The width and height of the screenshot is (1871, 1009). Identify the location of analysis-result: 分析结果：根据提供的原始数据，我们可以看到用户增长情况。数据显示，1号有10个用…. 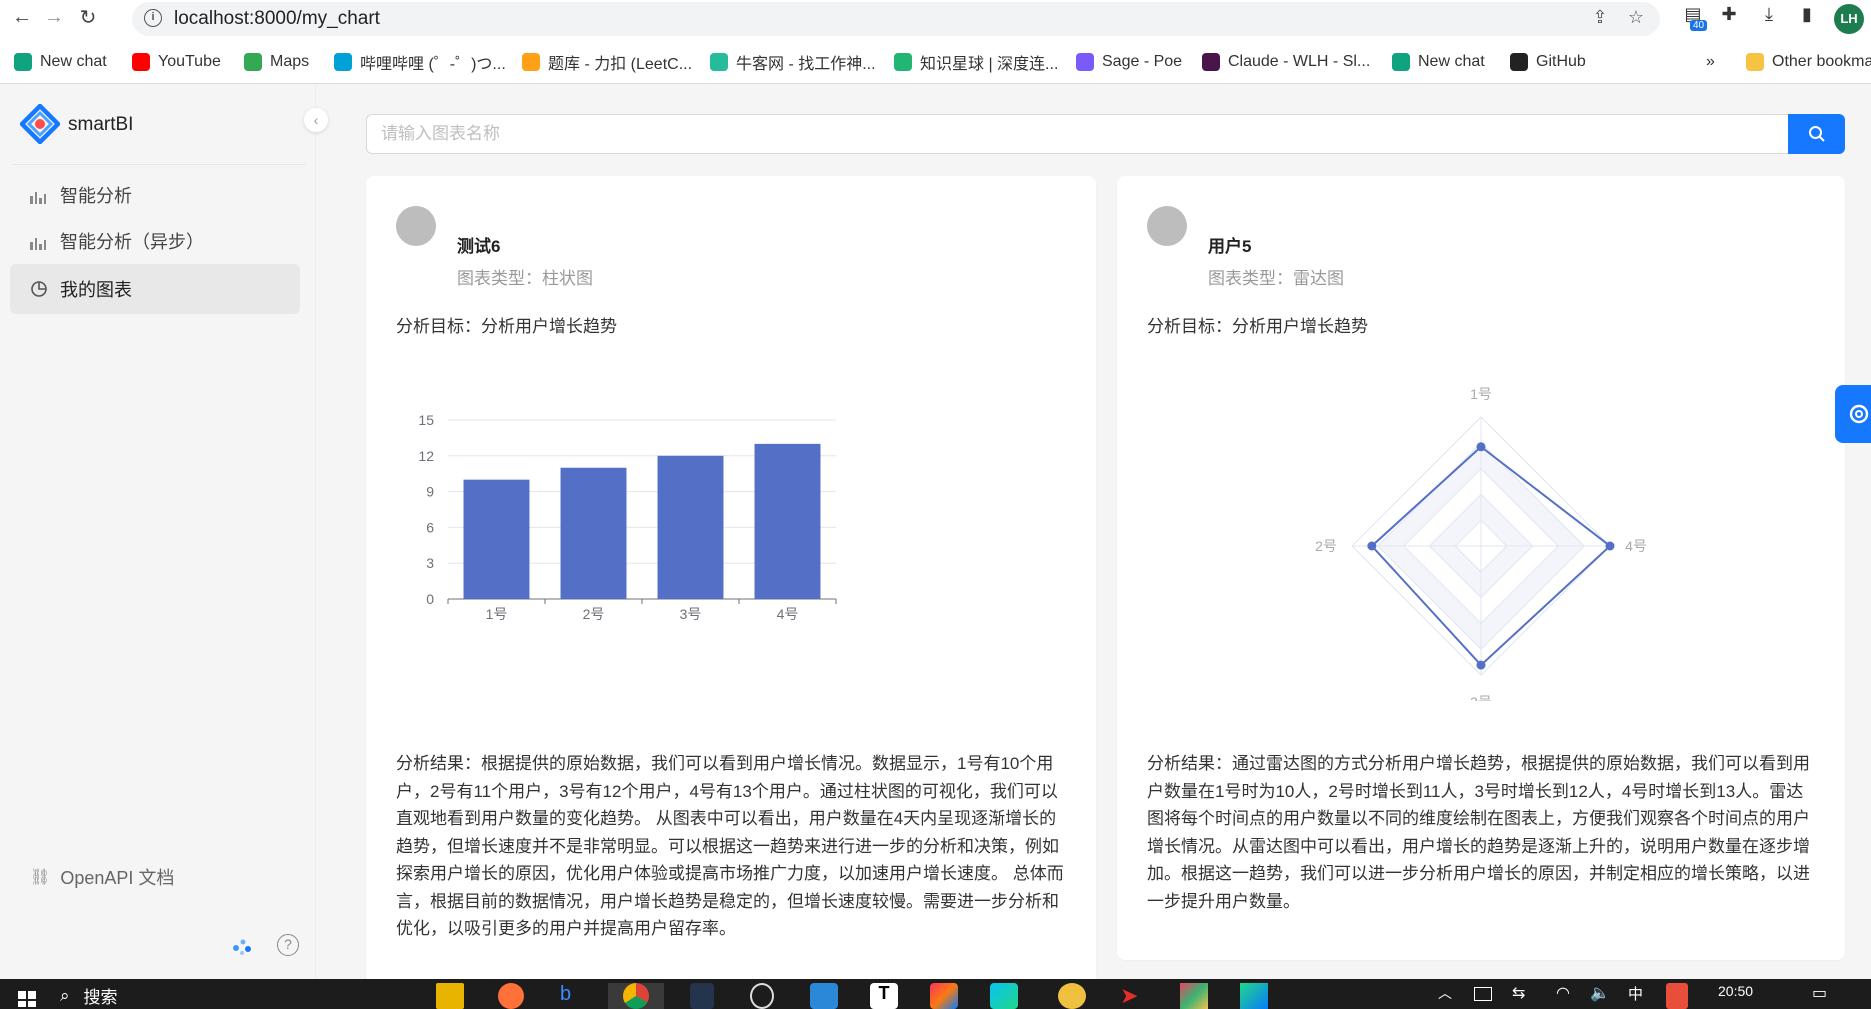
(730, 846).